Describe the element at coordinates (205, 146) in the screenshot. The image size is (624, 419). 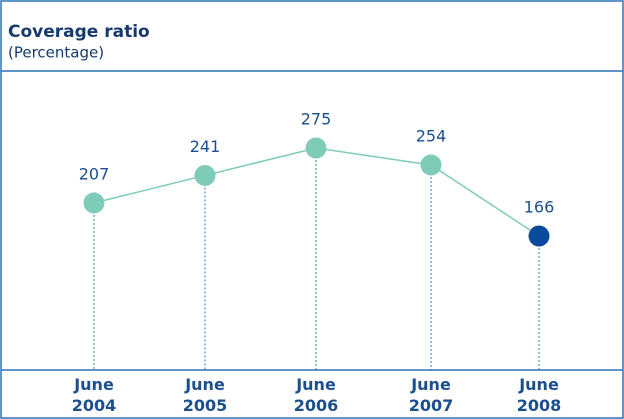
I see `data-label: 241` at that location.